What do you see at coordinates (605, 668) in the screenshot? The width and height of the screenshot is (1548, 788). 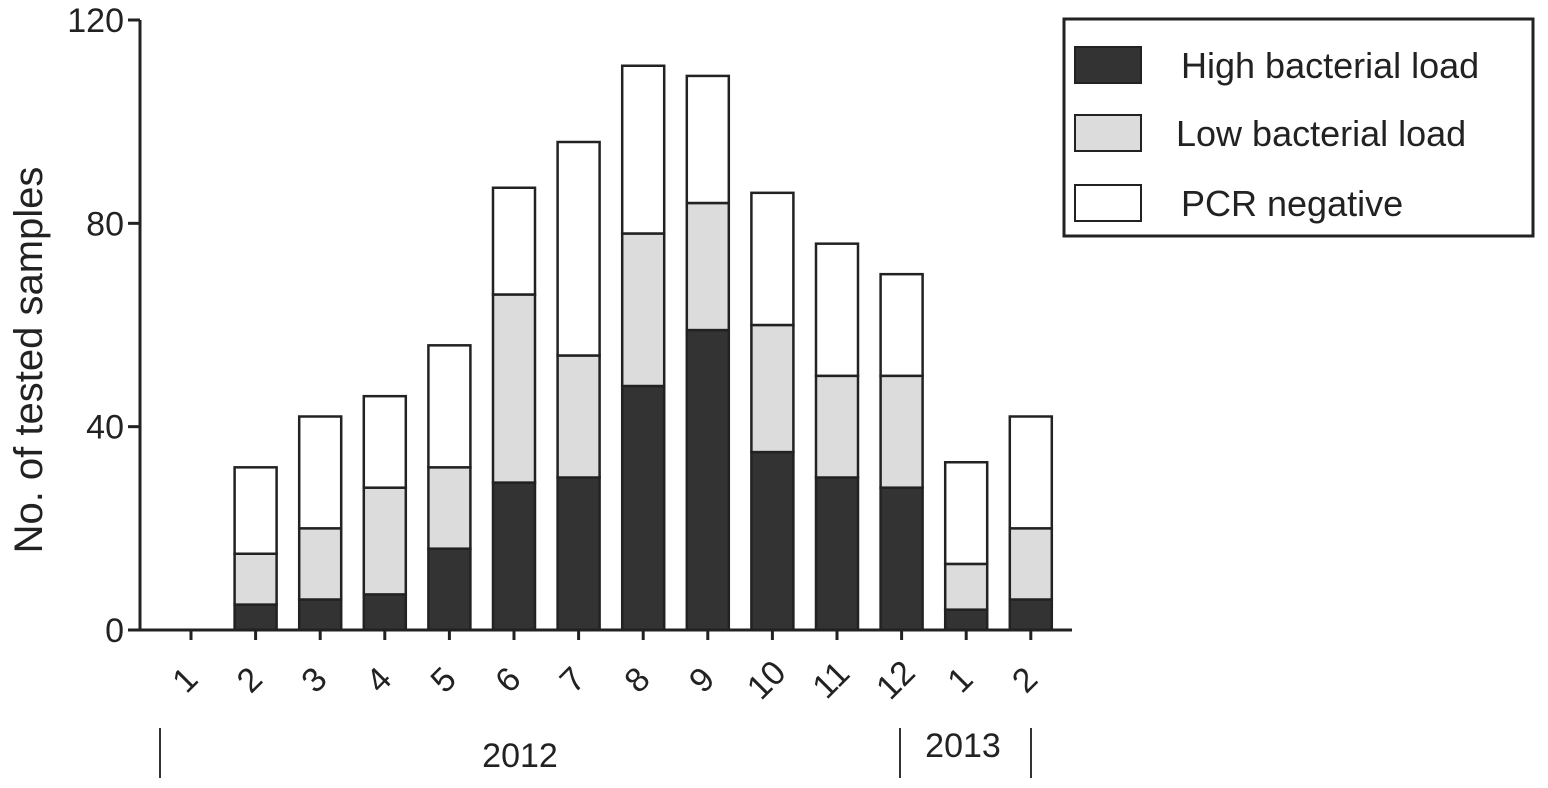 I see `x-ticks-layer: 1 2 3 4 5 6 7 8 9 10 11 12 1 2` at bounding box center [605, 668].